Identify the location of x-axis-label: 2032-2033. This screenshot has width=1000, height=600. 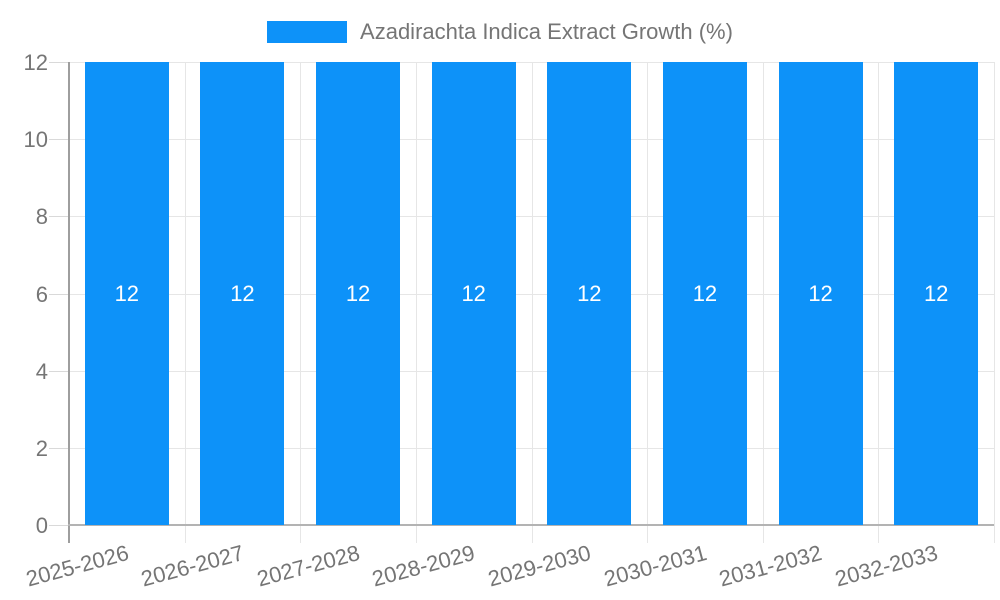
(886, 566).